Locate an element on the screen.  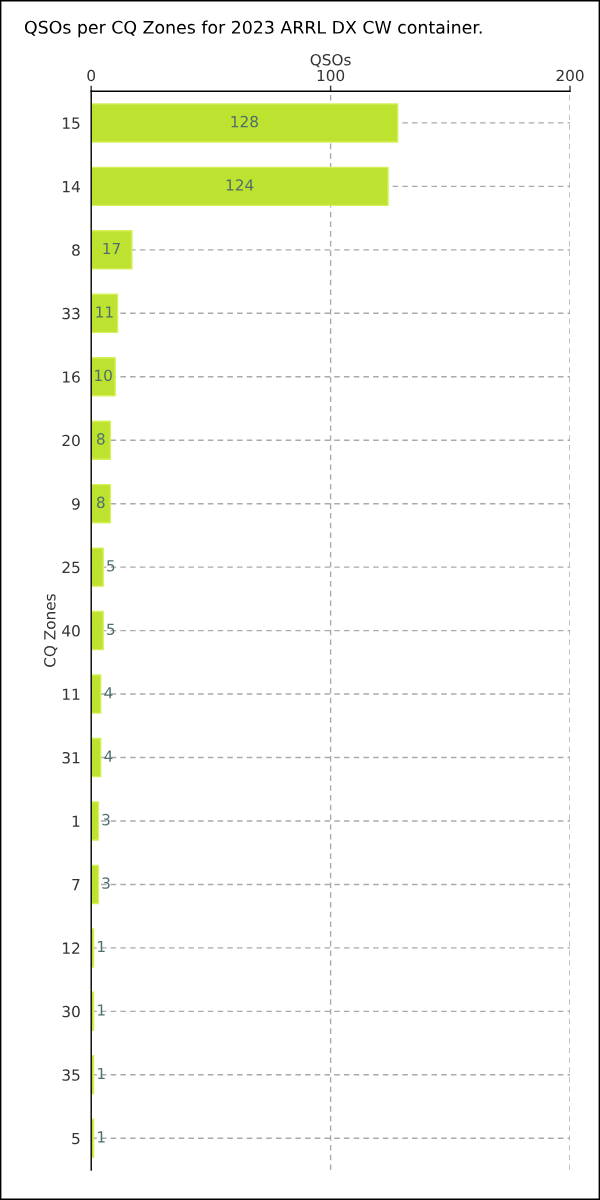
x-tick-label: 0 is located at coordinates (91, 75).